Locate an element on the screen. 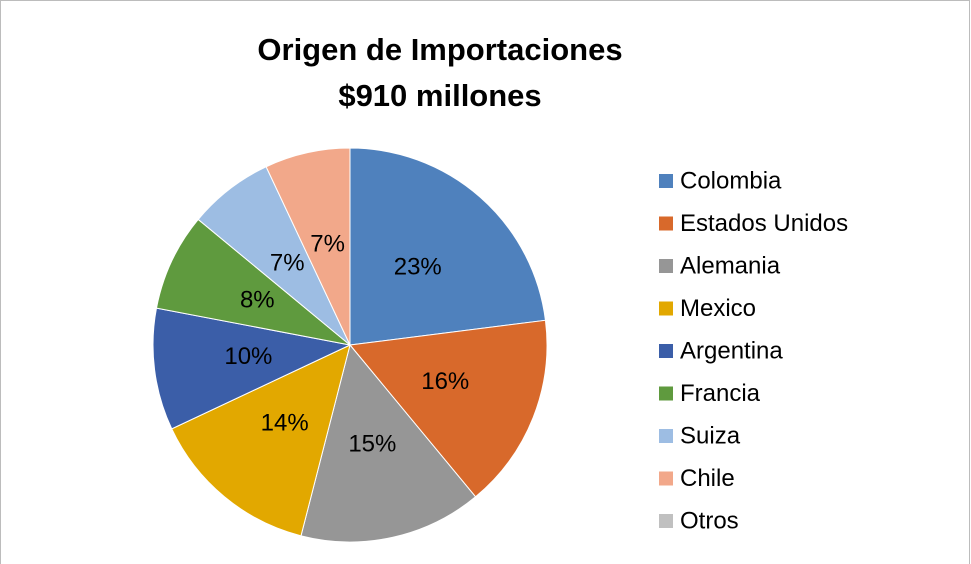 The width and height of the screenshot is (971, 564). data-label: 15% is located at coordinates (372, 443).